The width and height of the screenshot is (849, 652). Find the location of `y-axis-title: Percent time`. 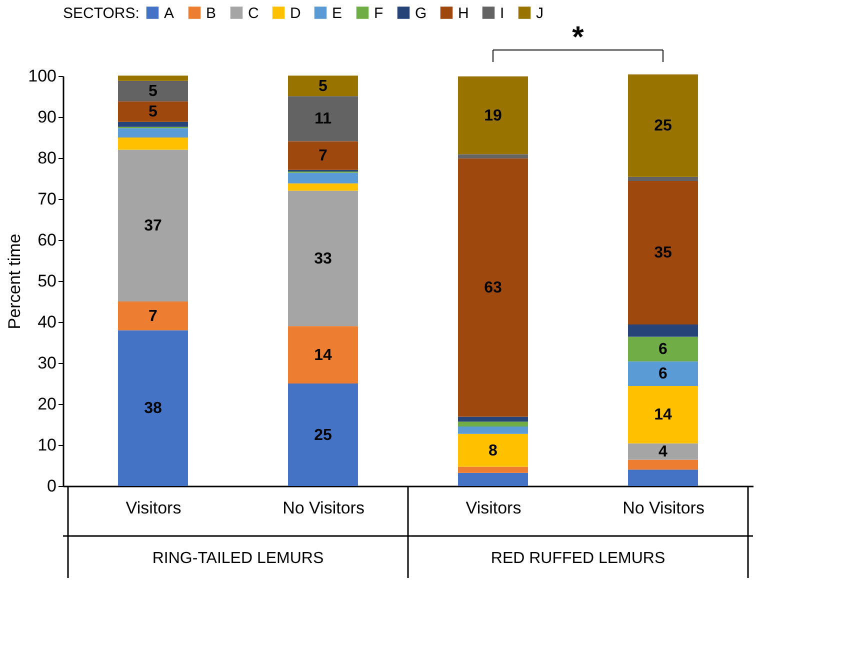

y-axis-title: Percent time is located at coordinates (14, 282).